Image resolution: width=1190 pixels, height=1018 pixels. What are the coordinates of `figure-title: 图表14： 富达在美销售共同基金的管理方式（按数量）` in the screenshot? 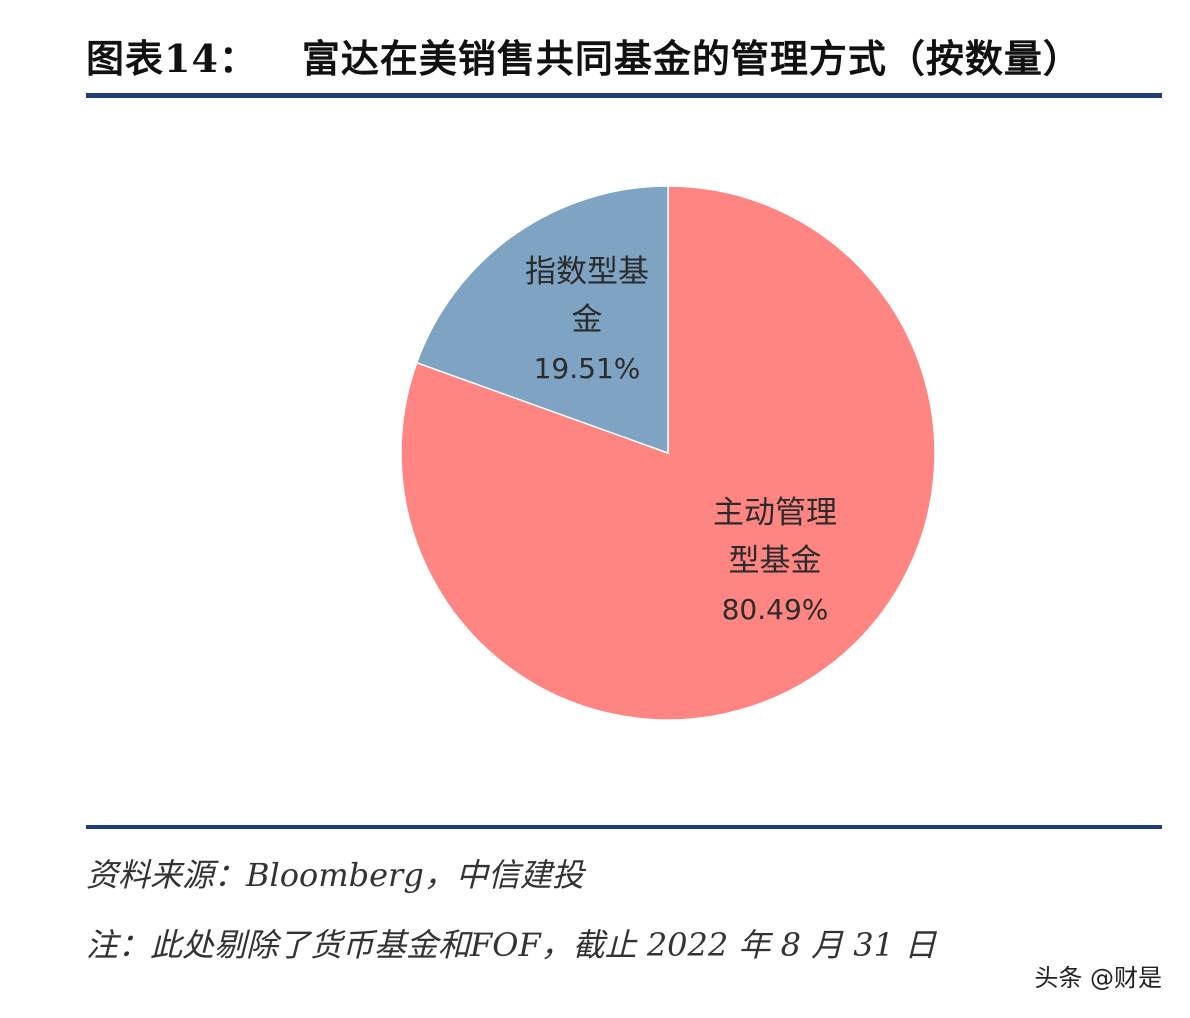 It's located at (584, 55).